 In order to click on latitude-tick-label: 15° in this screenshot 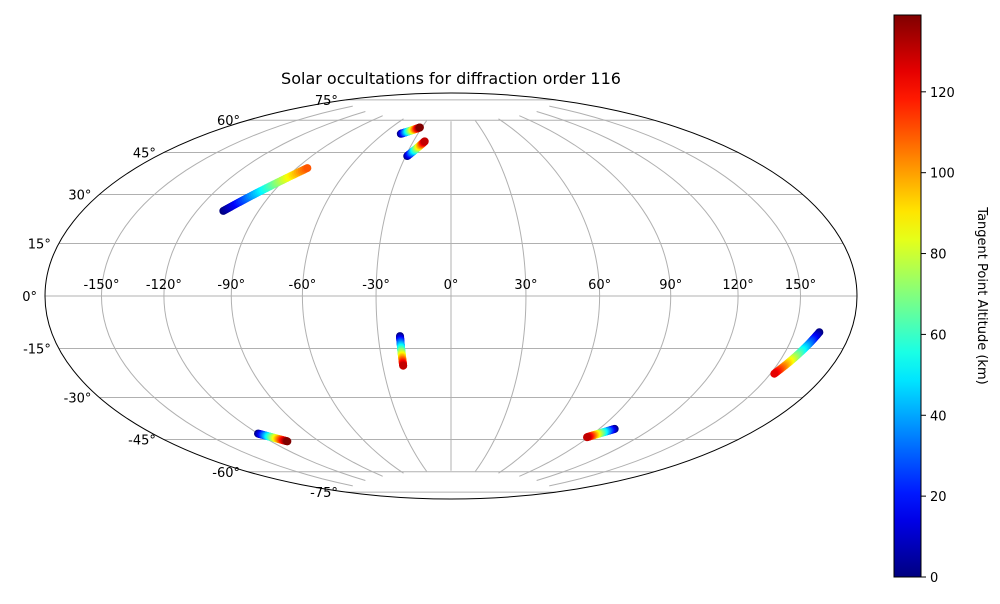, I will do `click(39, 244)`.